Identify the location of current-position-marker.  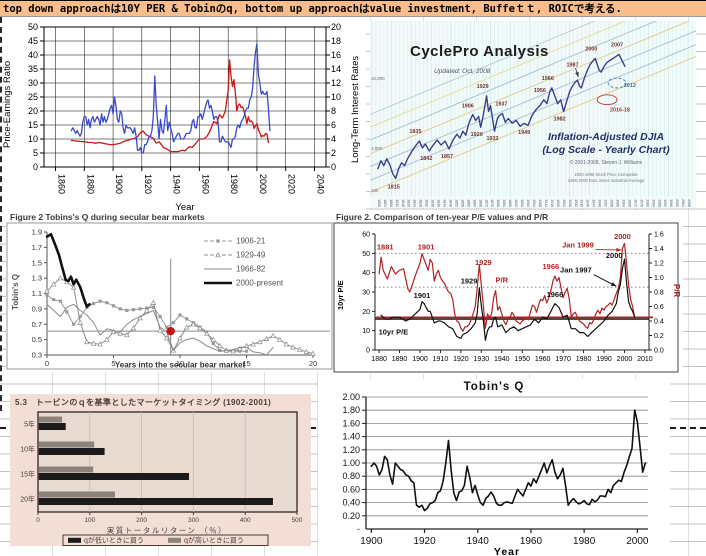
(170, 331).